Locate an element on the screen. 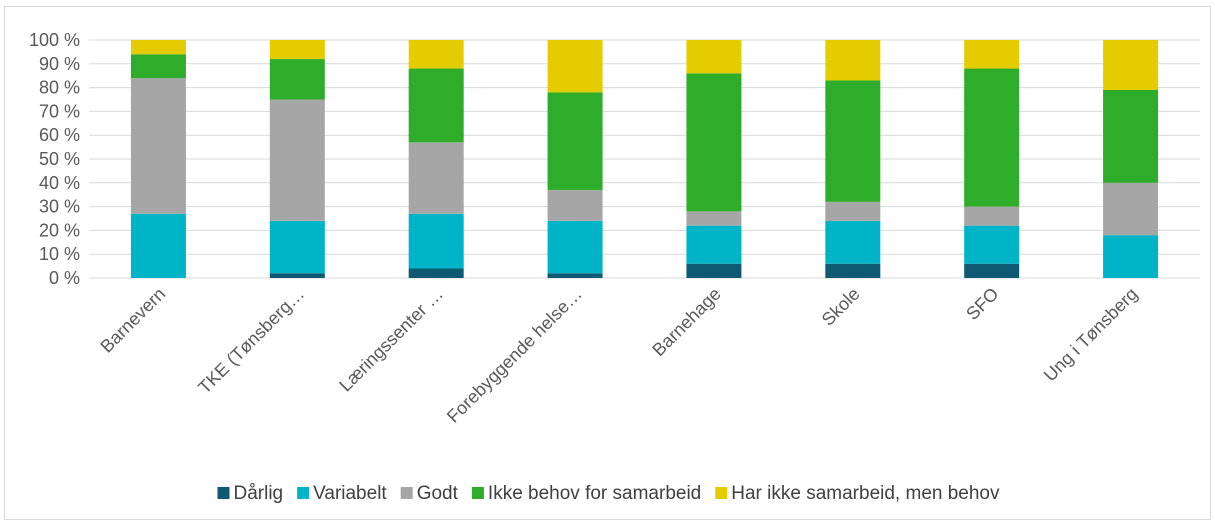 Image resolution: width=1215 pixels, height=526 pixels. x-tick-label: Barnehage is located at coordinates (686, 322).